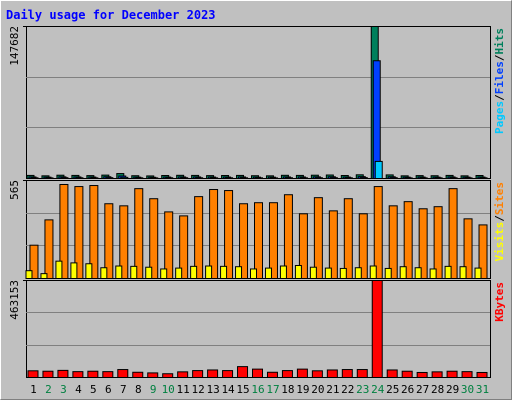 The width and height of the screenshot is (512, 400). Describe the element at coordinates (287, 389) in the screenshot. I see `x-tick-label: 18` at that location.